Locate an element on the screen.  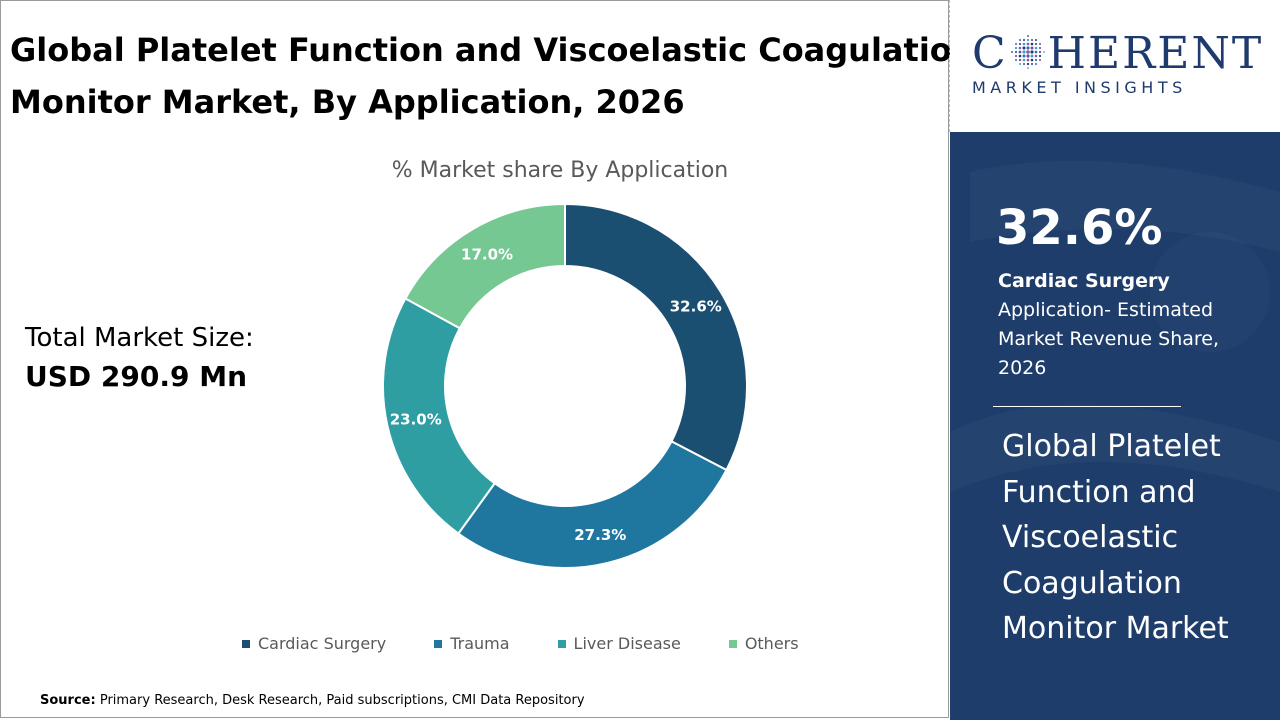
legend-item-others: Others is located at coordinates (763, 643).